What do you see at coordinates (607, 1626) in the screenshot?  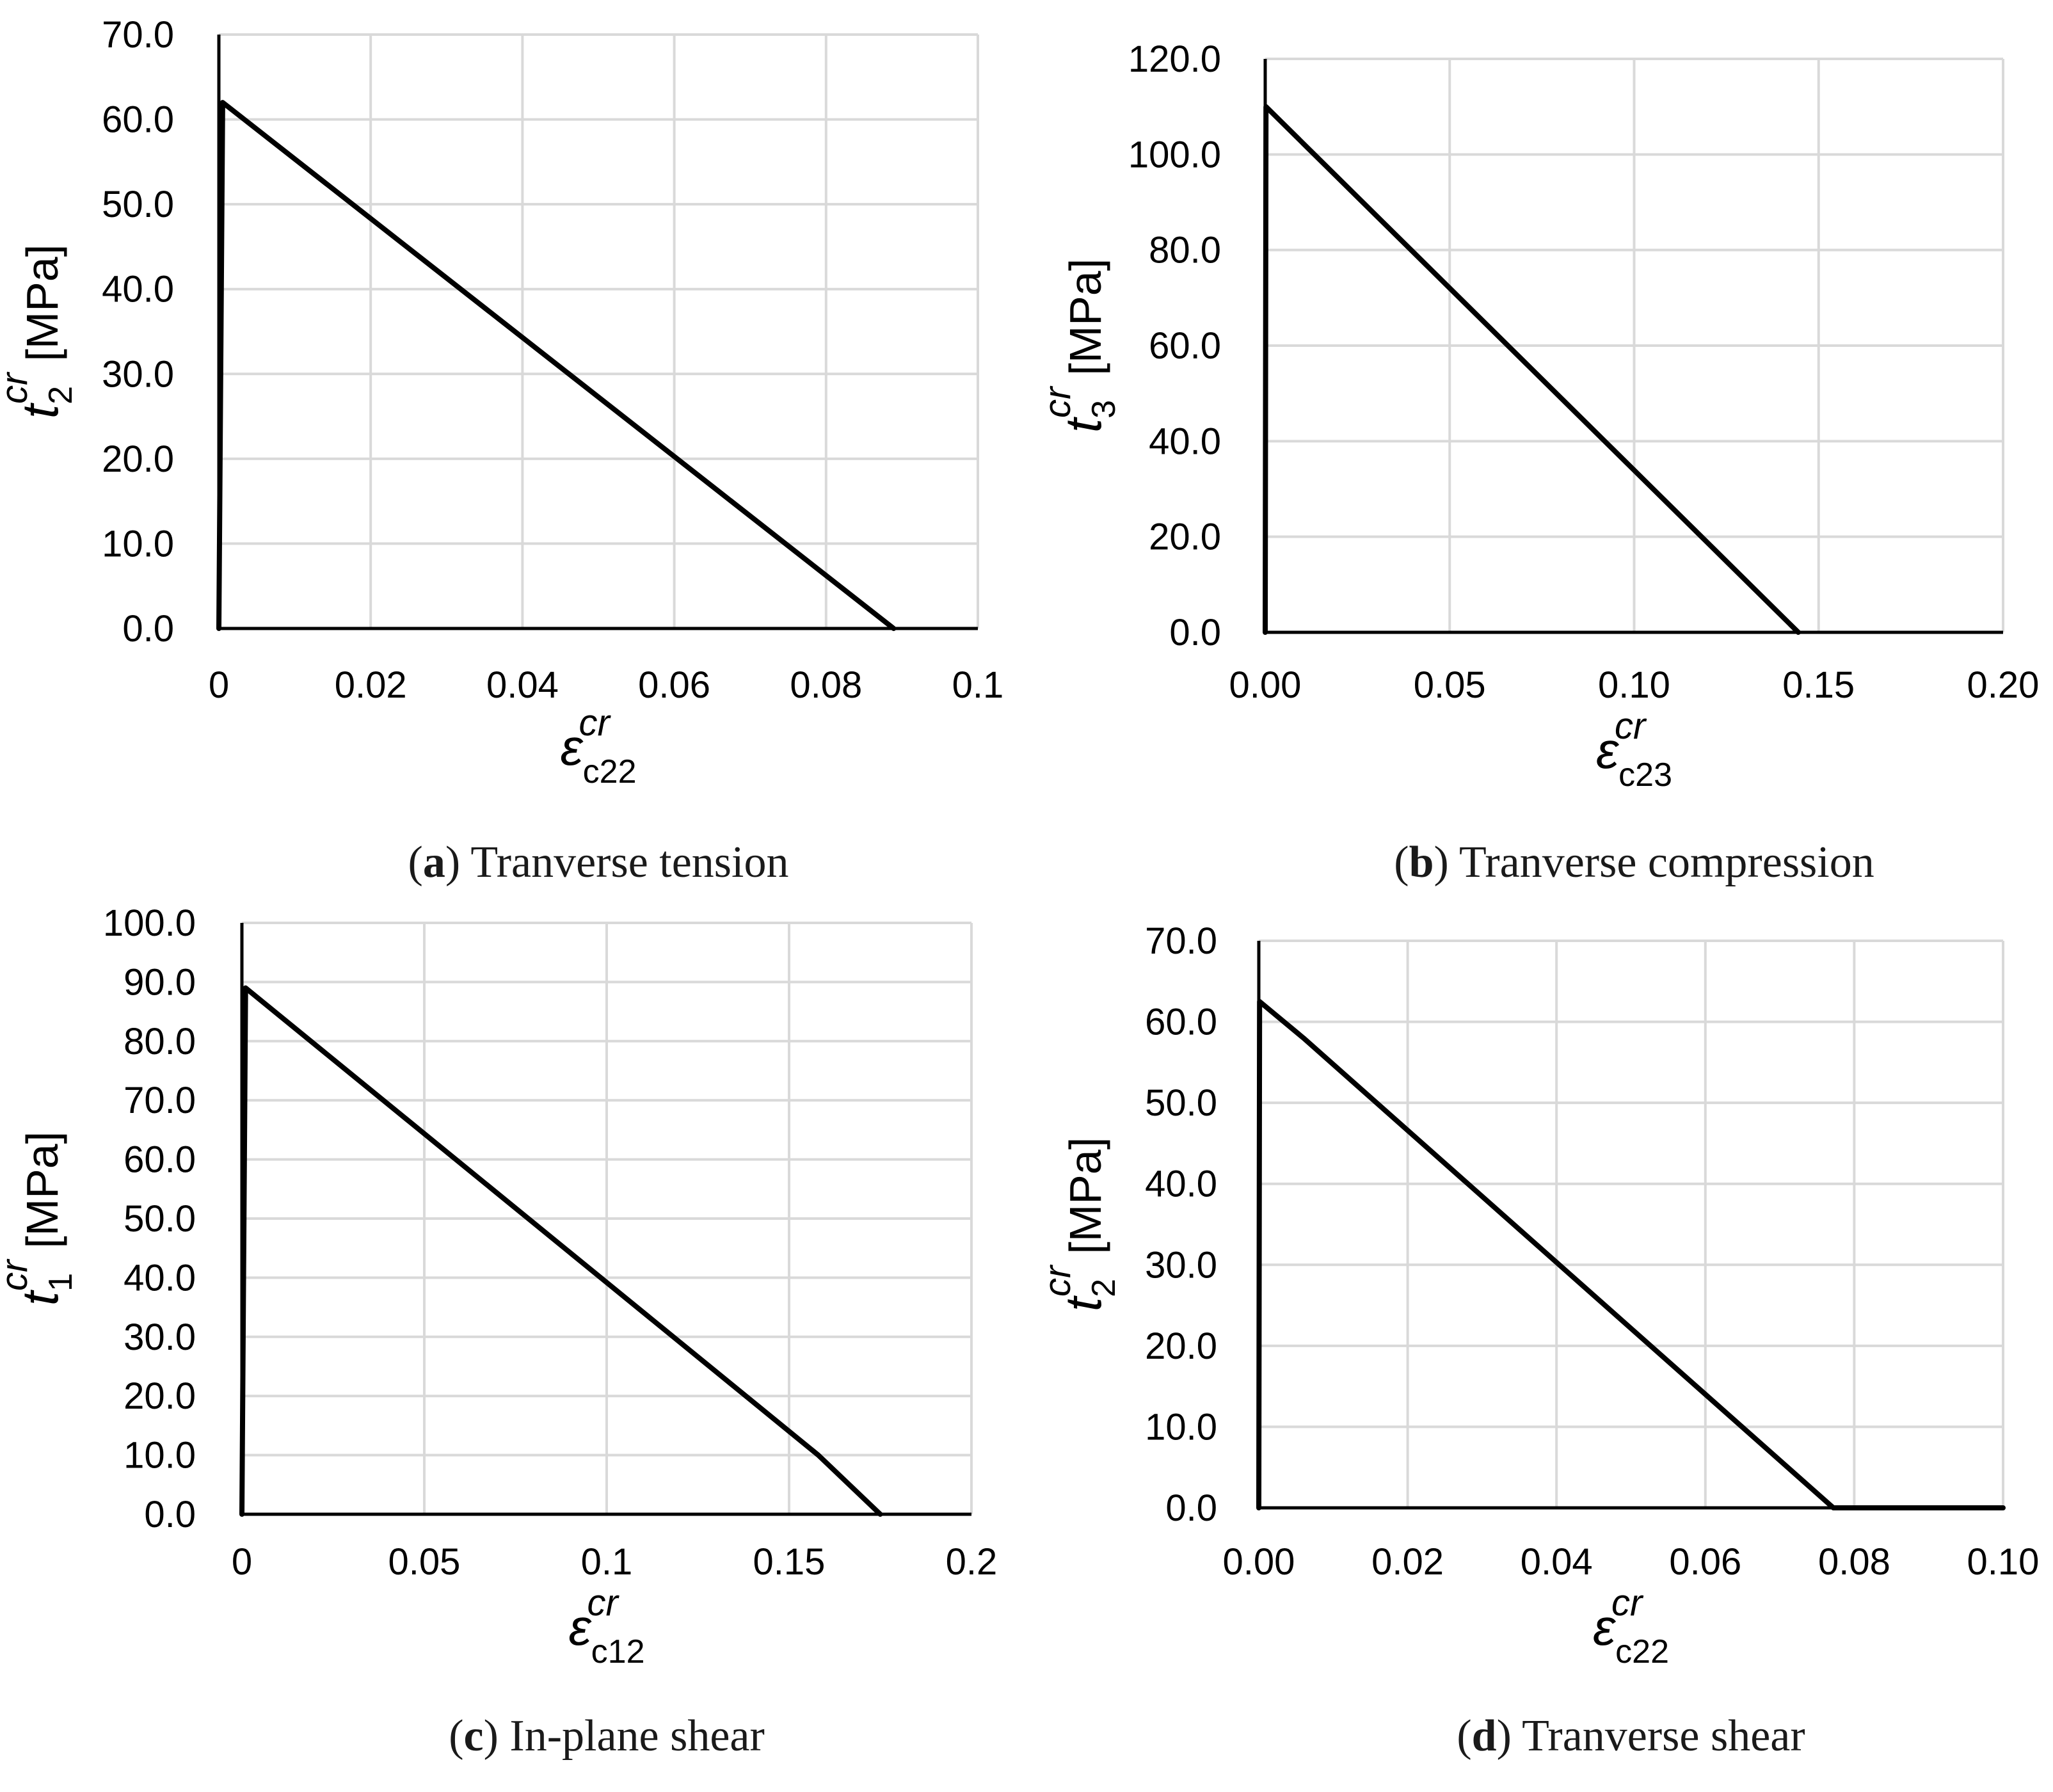 I see `x-axis-label: εc12 cr` at bounding box center [607, 1626].